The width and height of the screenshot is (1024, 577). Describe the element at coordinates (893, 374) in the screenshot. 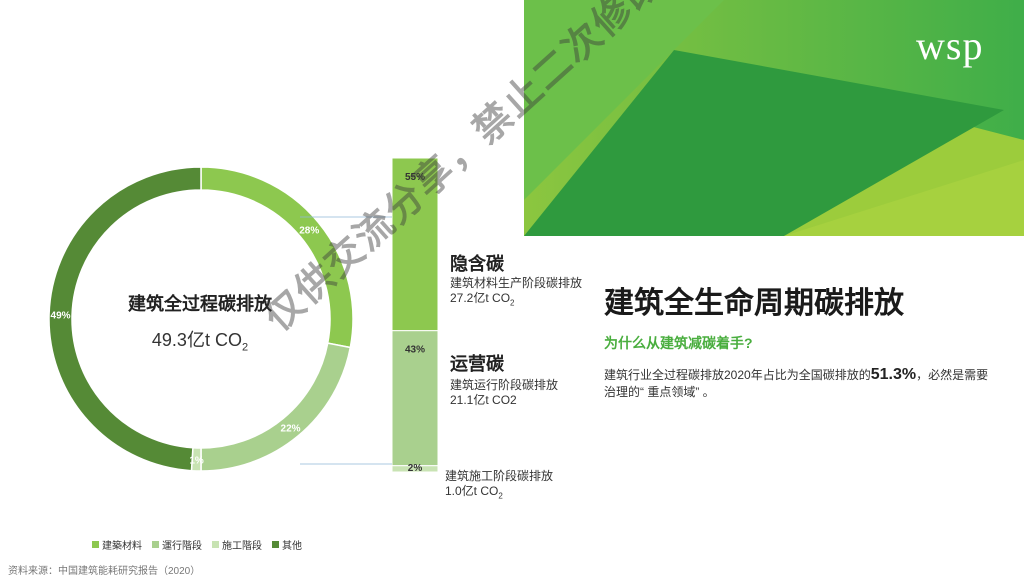

I see `highlight-percent: 51.3%` at that location.